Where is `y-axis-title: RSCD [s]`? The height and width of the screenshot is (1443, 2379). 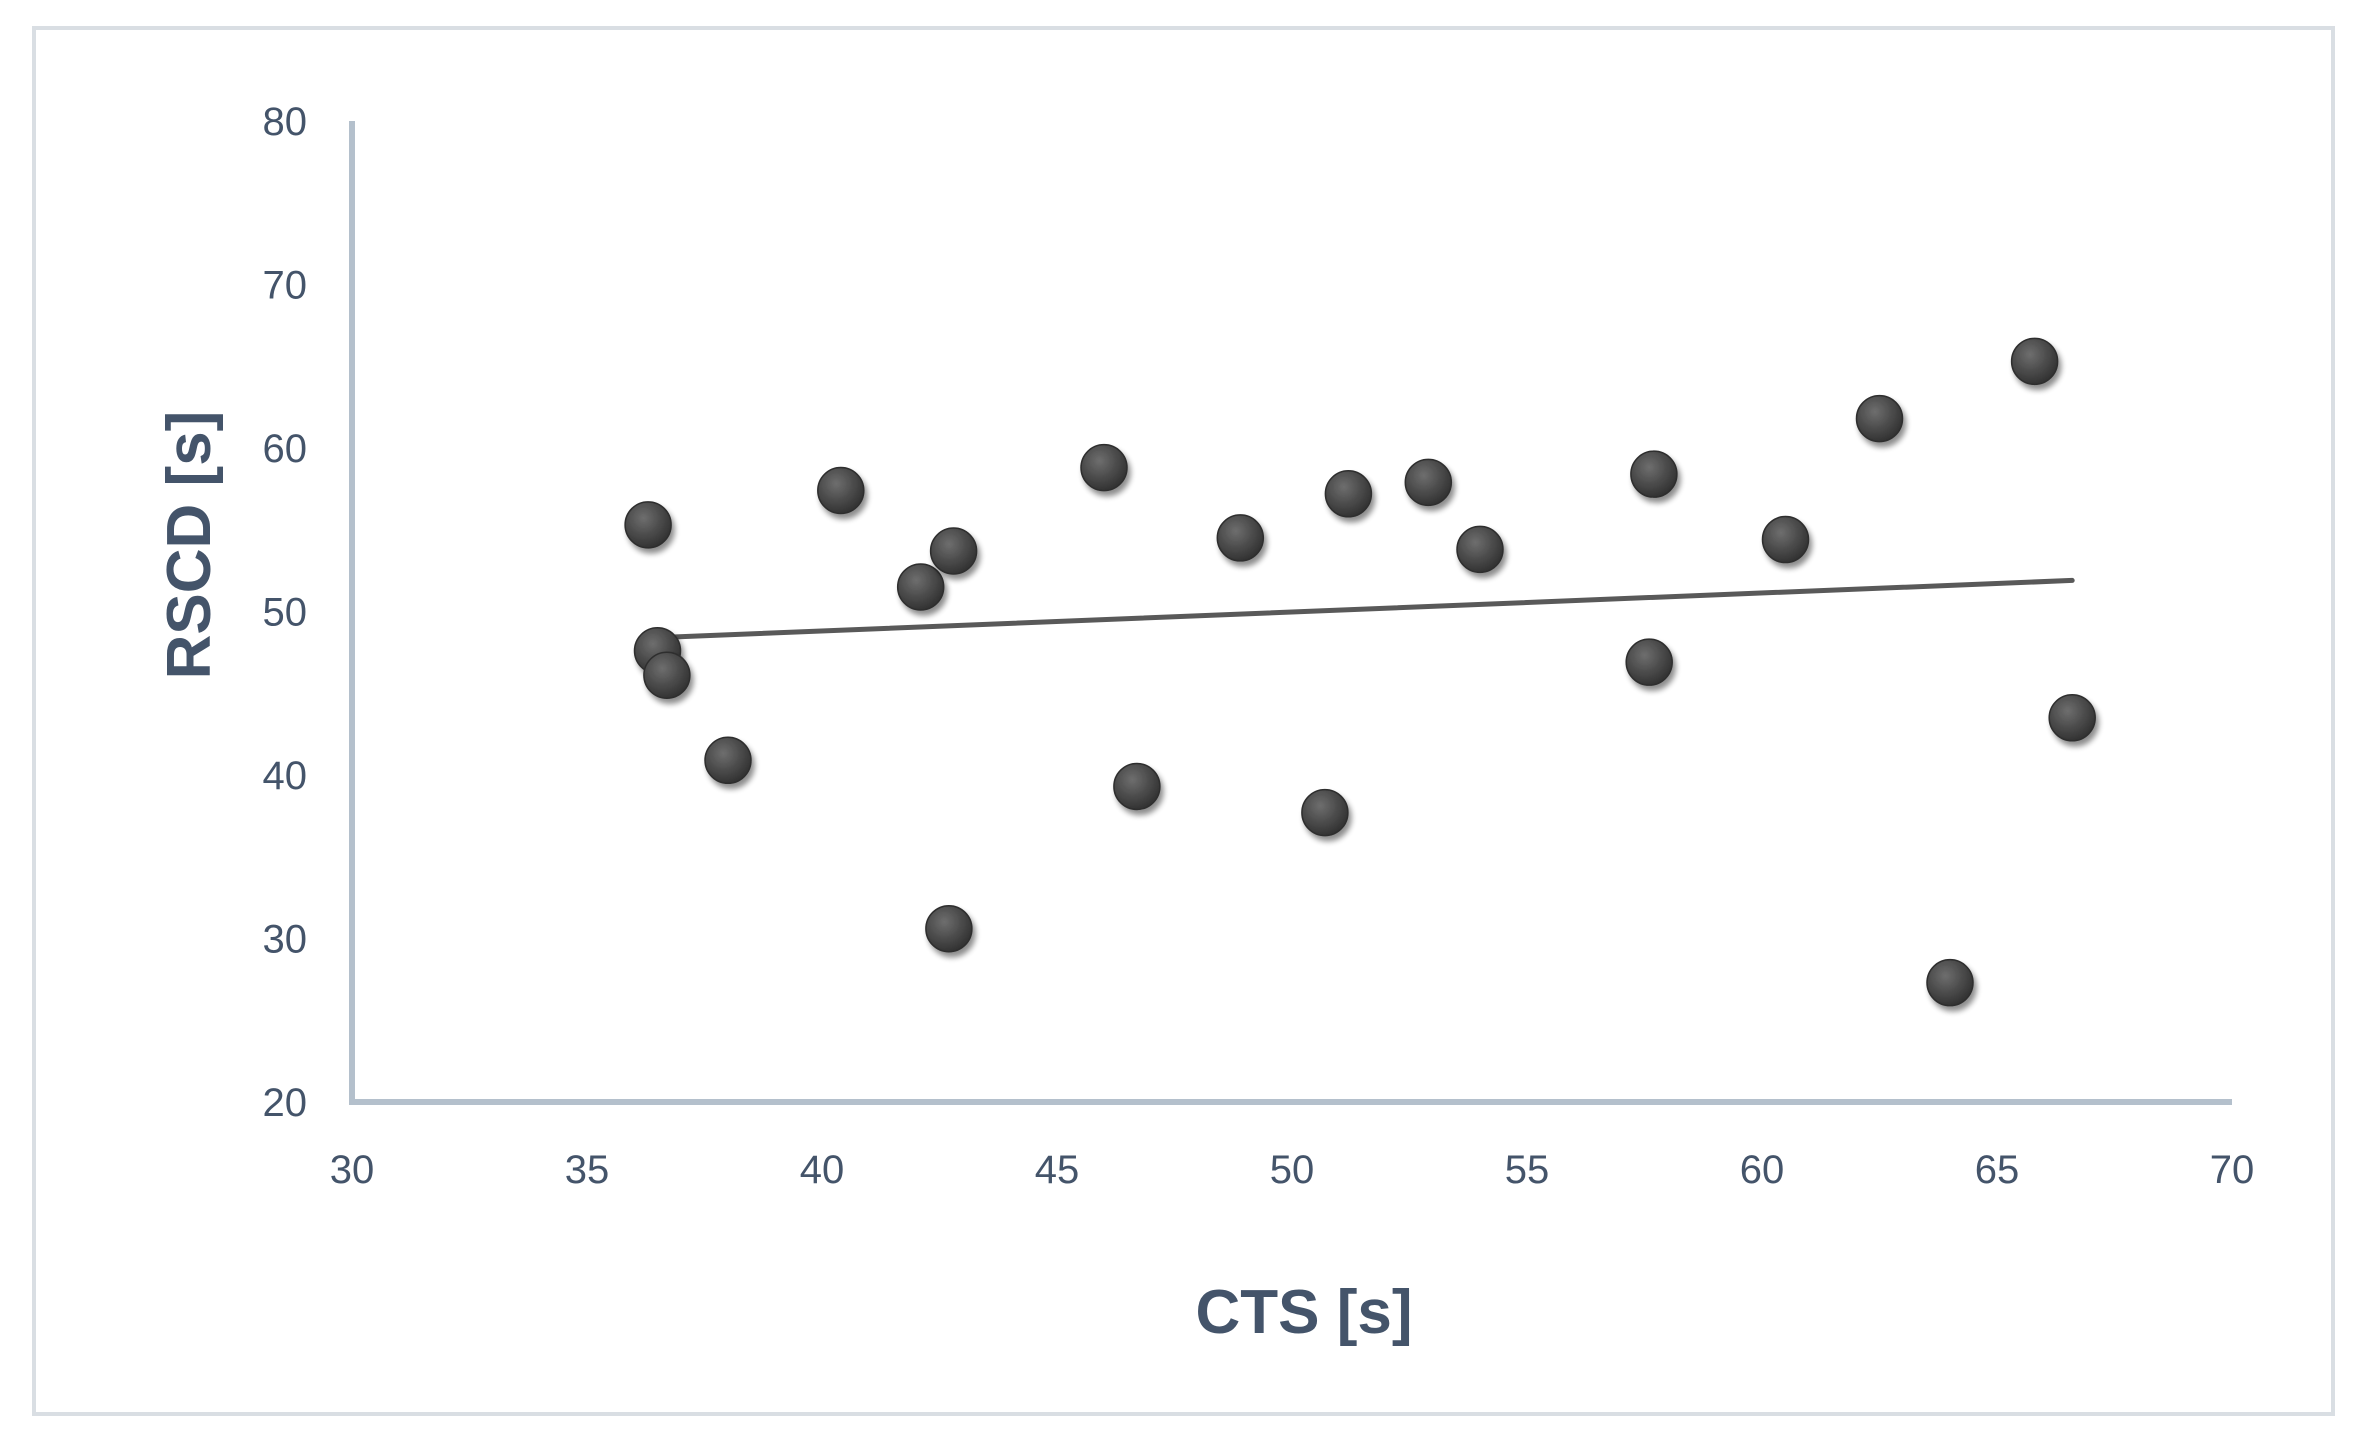
y-axis-title: RSCD [s] is located at coordinates (189, 545).